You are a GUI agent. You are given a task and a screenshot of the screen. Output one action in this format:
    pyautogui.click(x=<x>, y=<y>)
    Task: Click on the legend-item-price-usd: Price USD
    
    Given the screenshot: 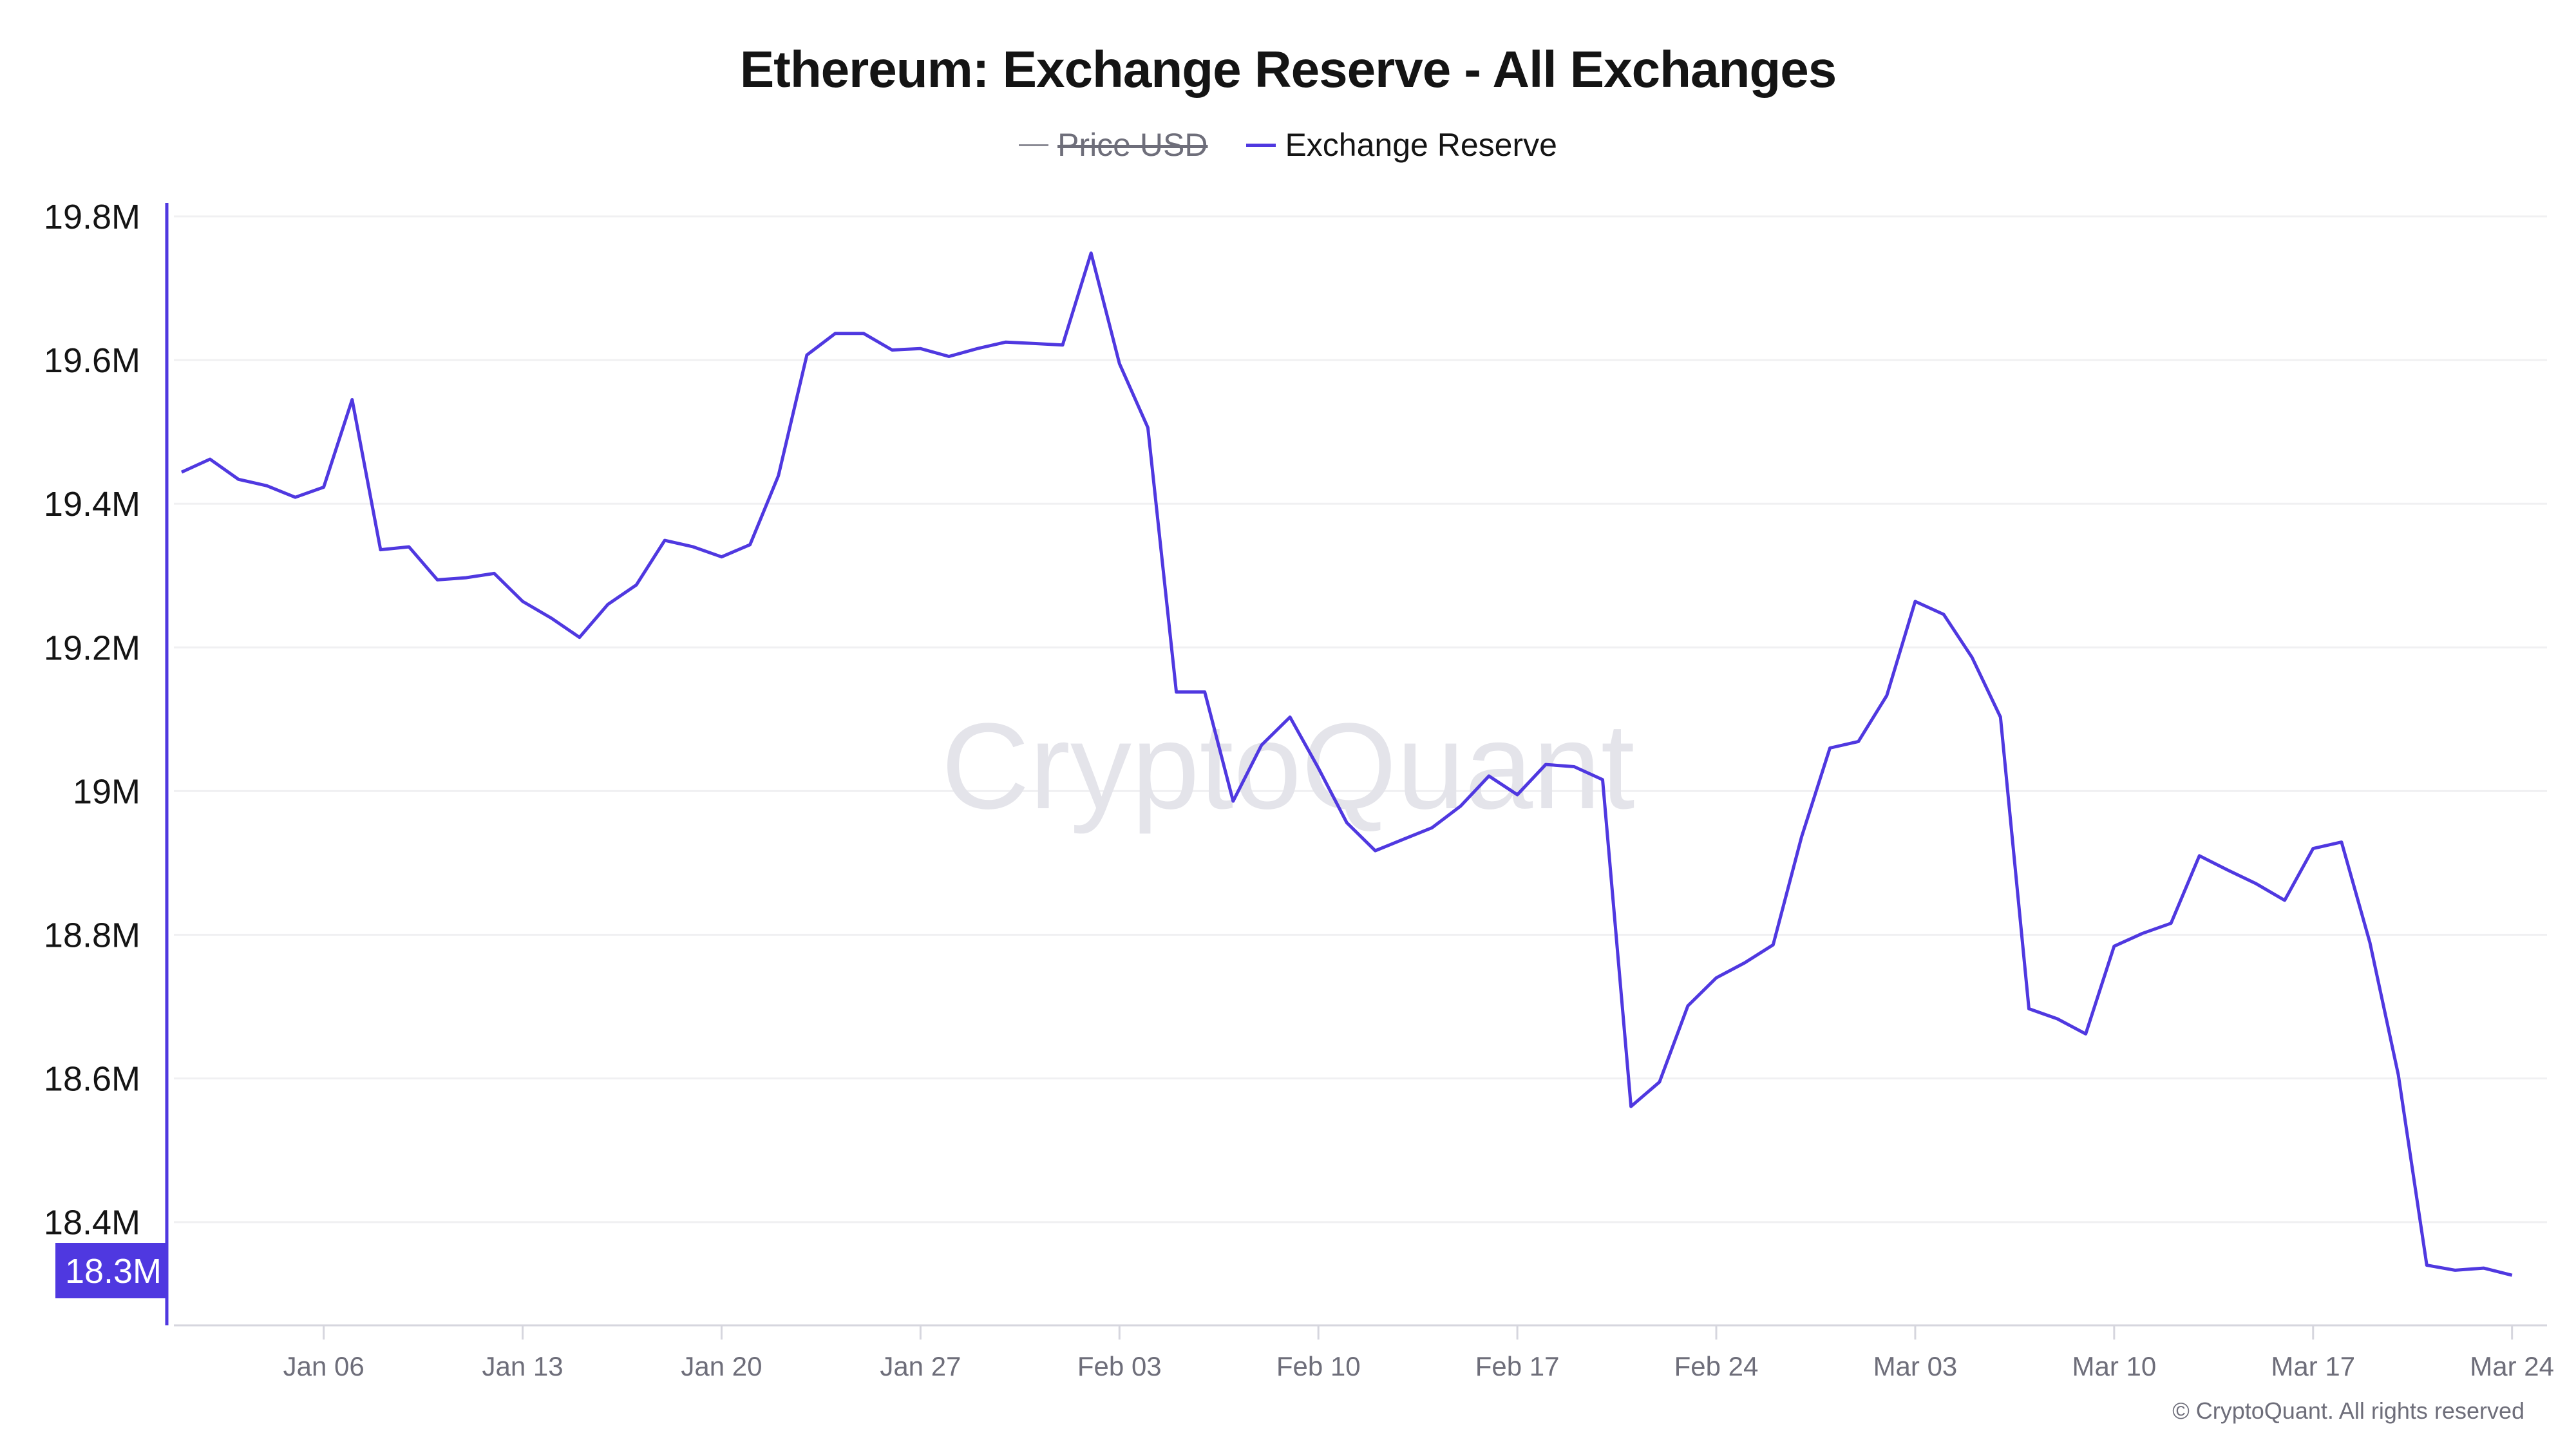 What is the action you would take?
    pyautogui.click(x=1113, y=145)
    